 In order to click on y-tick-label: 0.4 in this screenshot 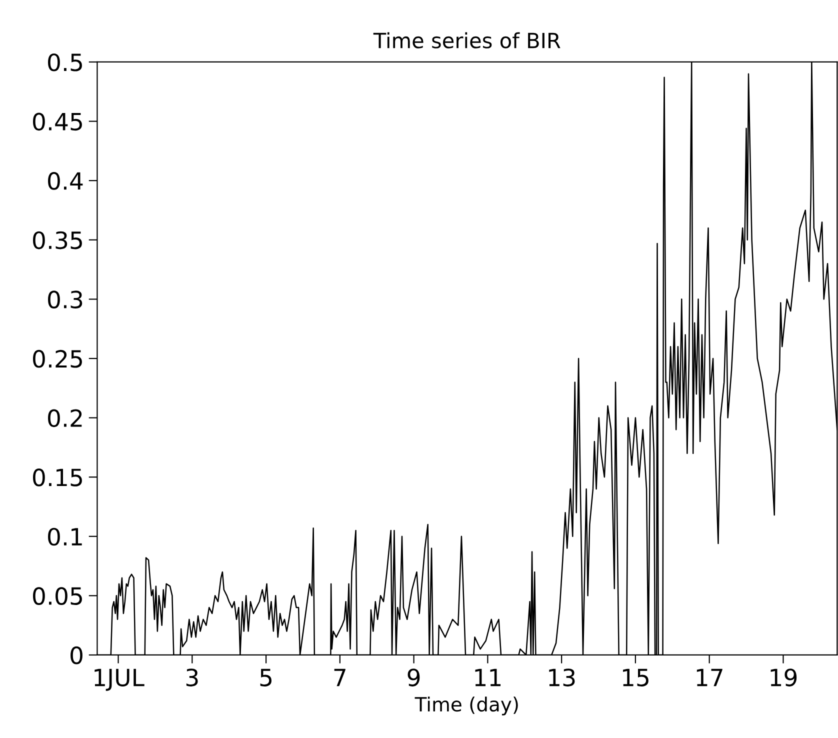, I will do `click(65, 181)`.